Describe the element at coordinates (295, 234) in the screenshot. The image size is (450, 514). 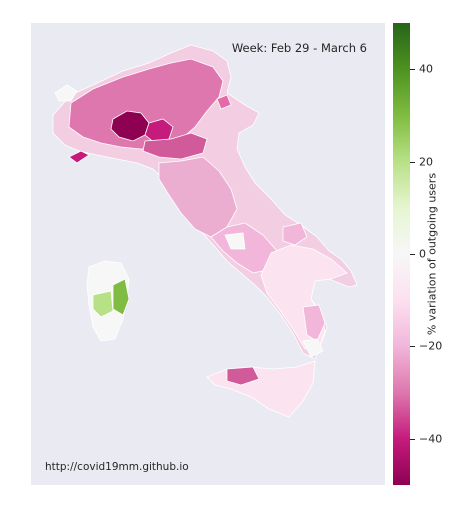
I see `region-puglia` at that location.